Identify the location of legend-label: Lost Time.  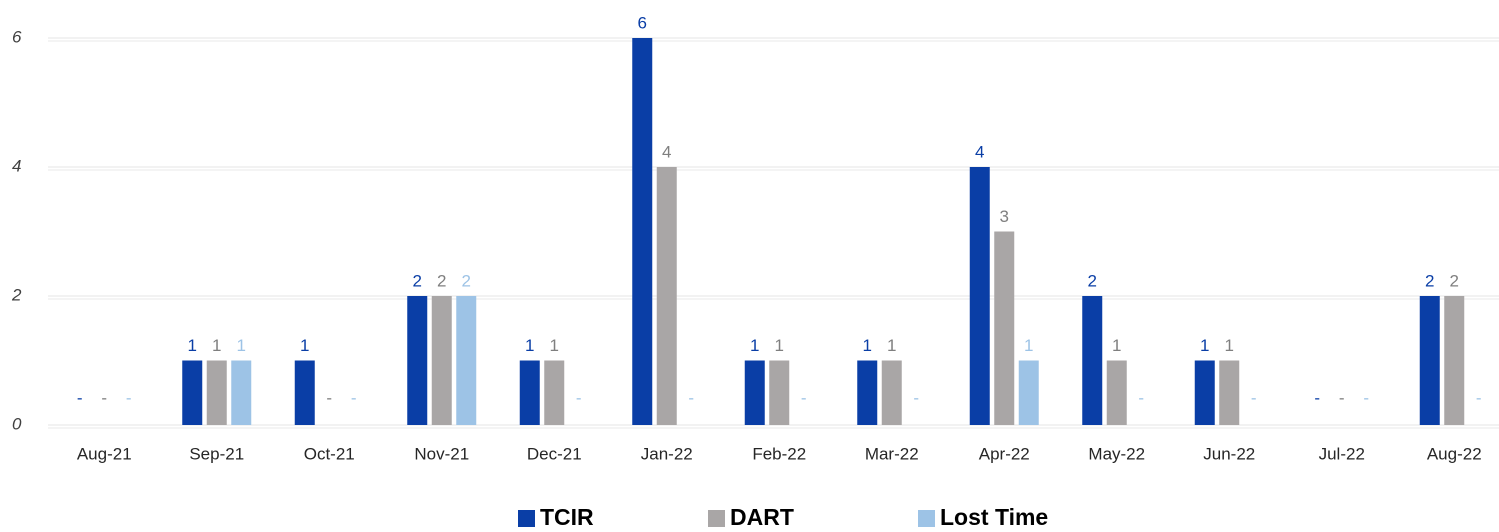
(994, 517).